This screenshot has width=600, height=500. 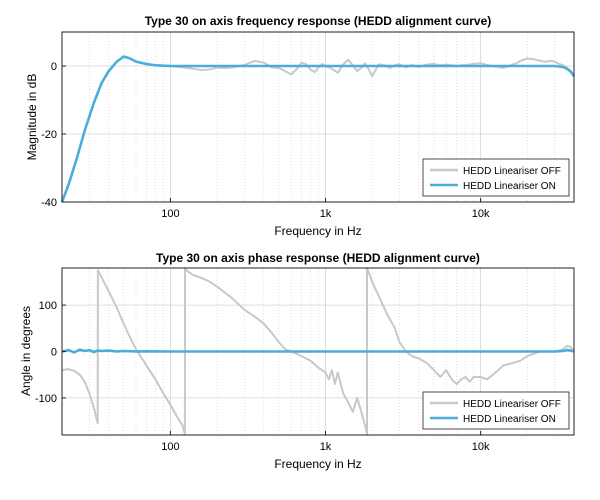 What do you see at coordinates (49, 203) in the screenshot?
I see `y-tick-label: -40` at bounding box center [49, 203].